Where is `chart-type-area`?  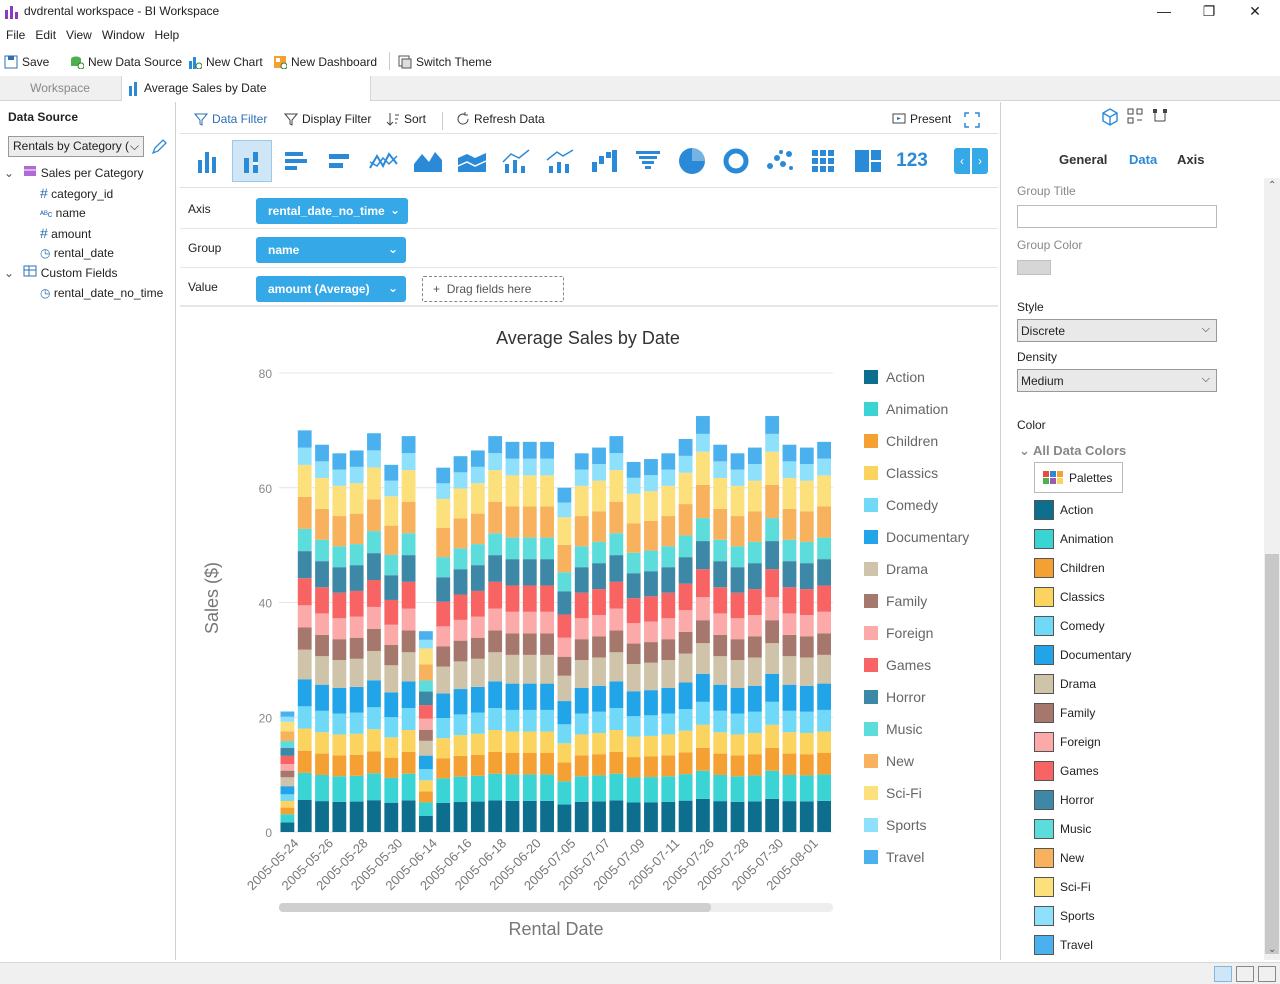
chart-type-area is located at coordinates (428, 161).